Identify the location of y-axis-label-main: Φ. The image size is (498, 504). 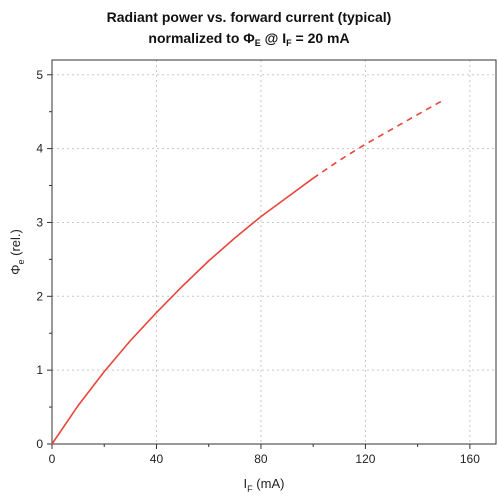
(15, 269).